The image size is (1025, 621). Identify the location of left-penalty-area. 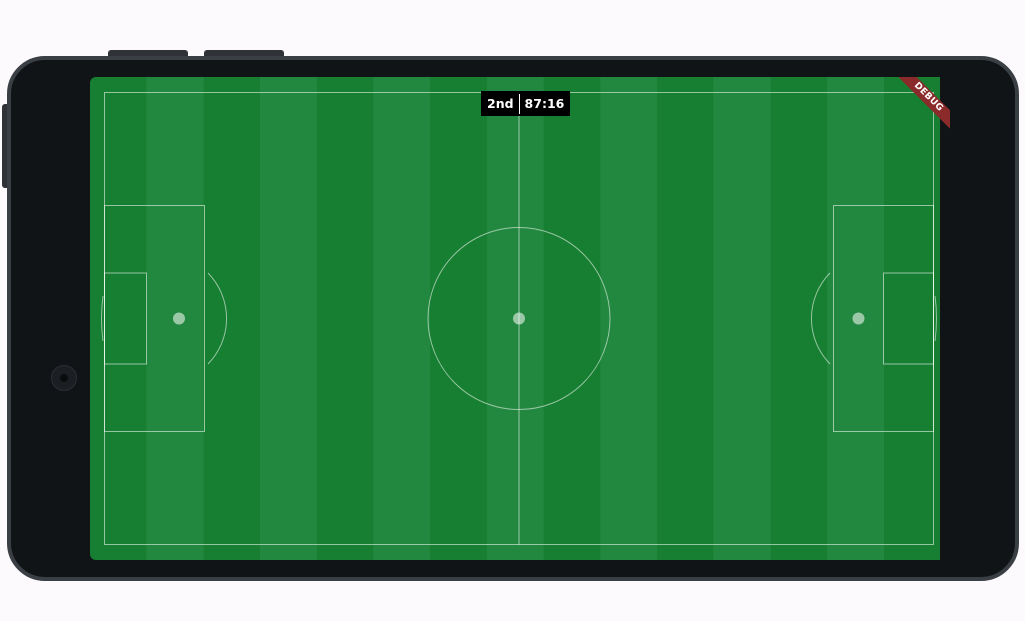
(154, 318).